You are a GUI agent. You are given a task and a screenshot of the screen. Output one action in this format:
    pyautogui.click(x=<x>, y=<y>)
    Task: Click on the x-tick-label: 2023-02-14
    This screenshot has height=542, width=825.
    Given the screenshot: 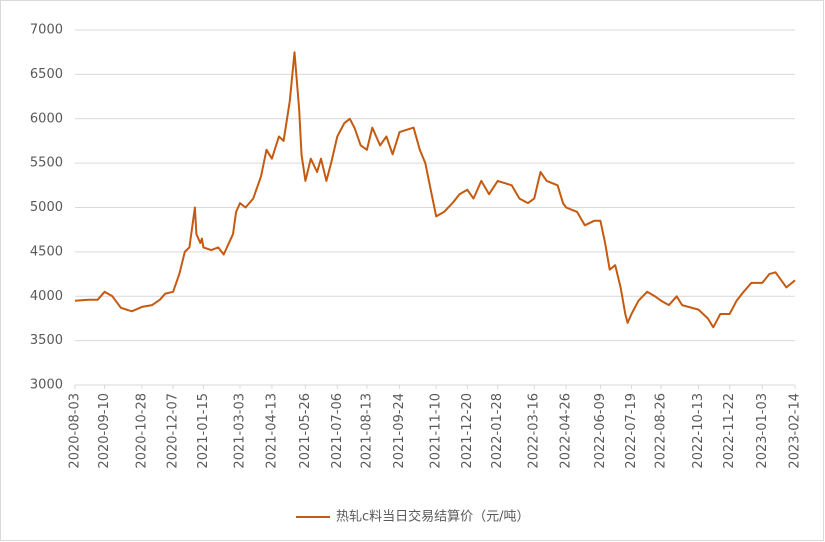 What is the action you would take?
    pyautogui.click(x=795, y=431)
    